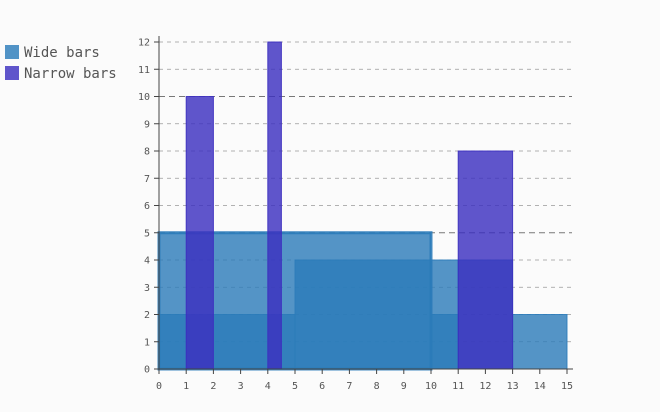 This screenshot has height=412, width=660. I want to click on x-tick-label: 13, so click(513, 386).